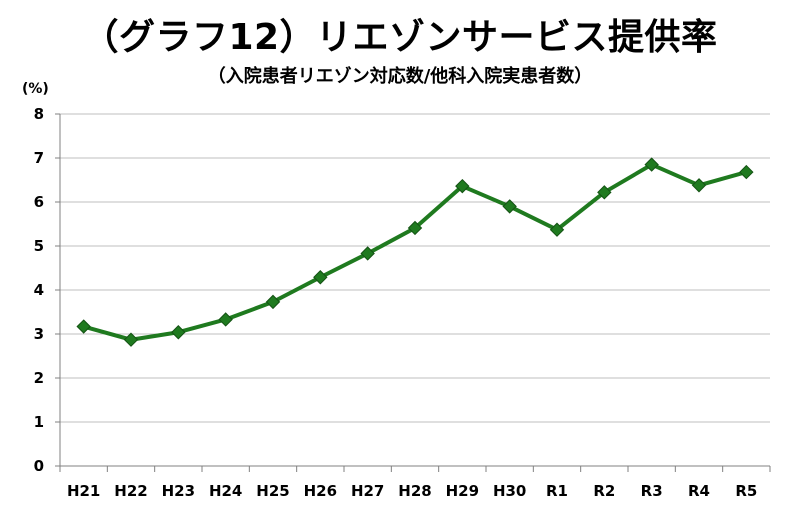 The width and height of the screenshot is (800, 520). Describe the element at coordinates (39, 422) in the screenshot. I see `y-tick-label: 1` at that location.